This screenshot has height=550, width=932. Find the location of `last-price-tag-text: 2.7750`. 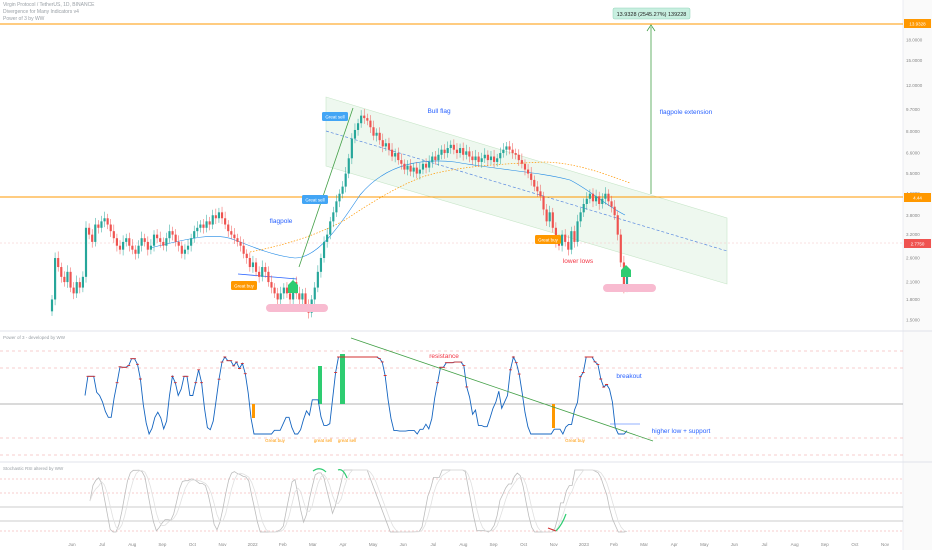

last-price-tag-text: 2.7750 is located at coordinates (918, 244).